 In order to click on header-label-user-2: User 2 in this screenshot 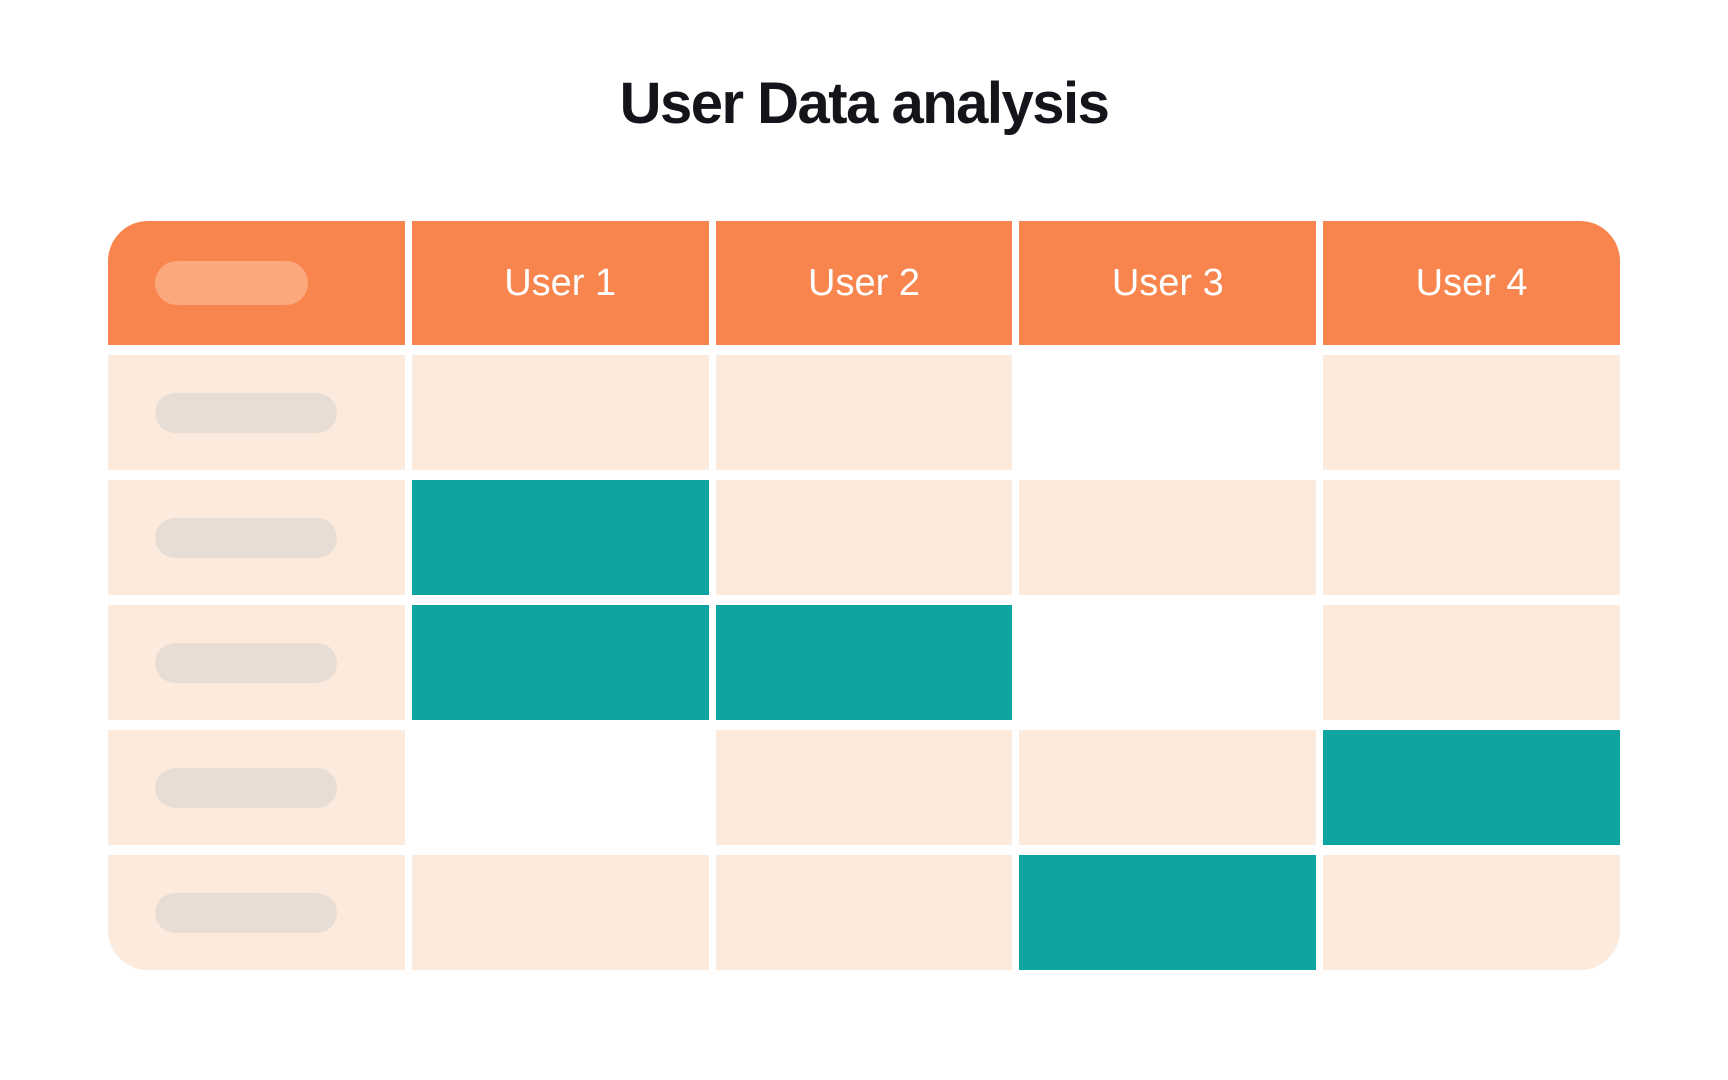, I will do `click(864, 282)`.